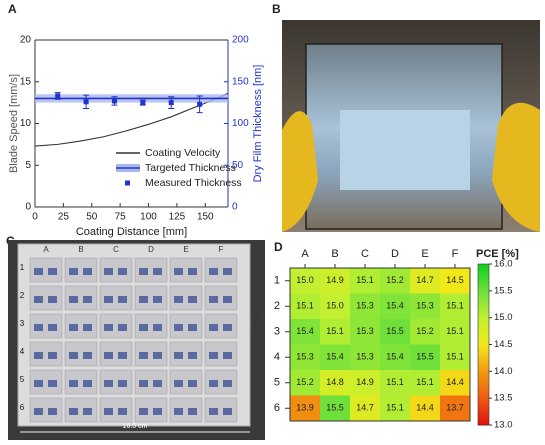  I want to click on x-axis-label: Coating Distance [mm], so click(131, 232).